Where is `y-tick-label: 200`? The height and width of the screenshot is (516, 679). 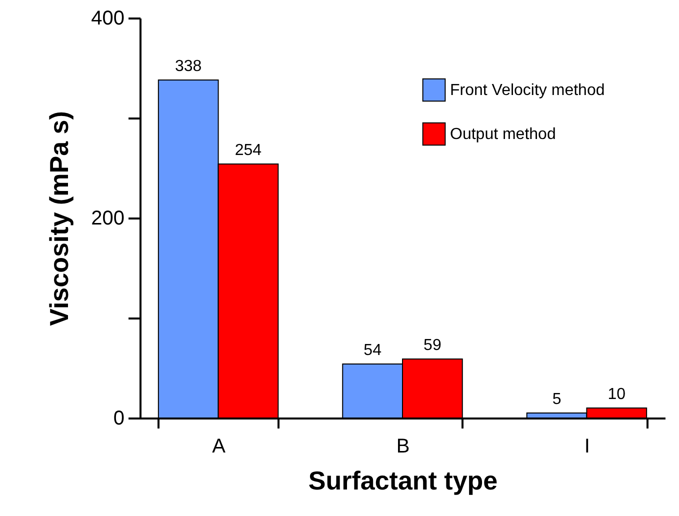
y-tick-label: 200 is located at coordinates (107, 219).